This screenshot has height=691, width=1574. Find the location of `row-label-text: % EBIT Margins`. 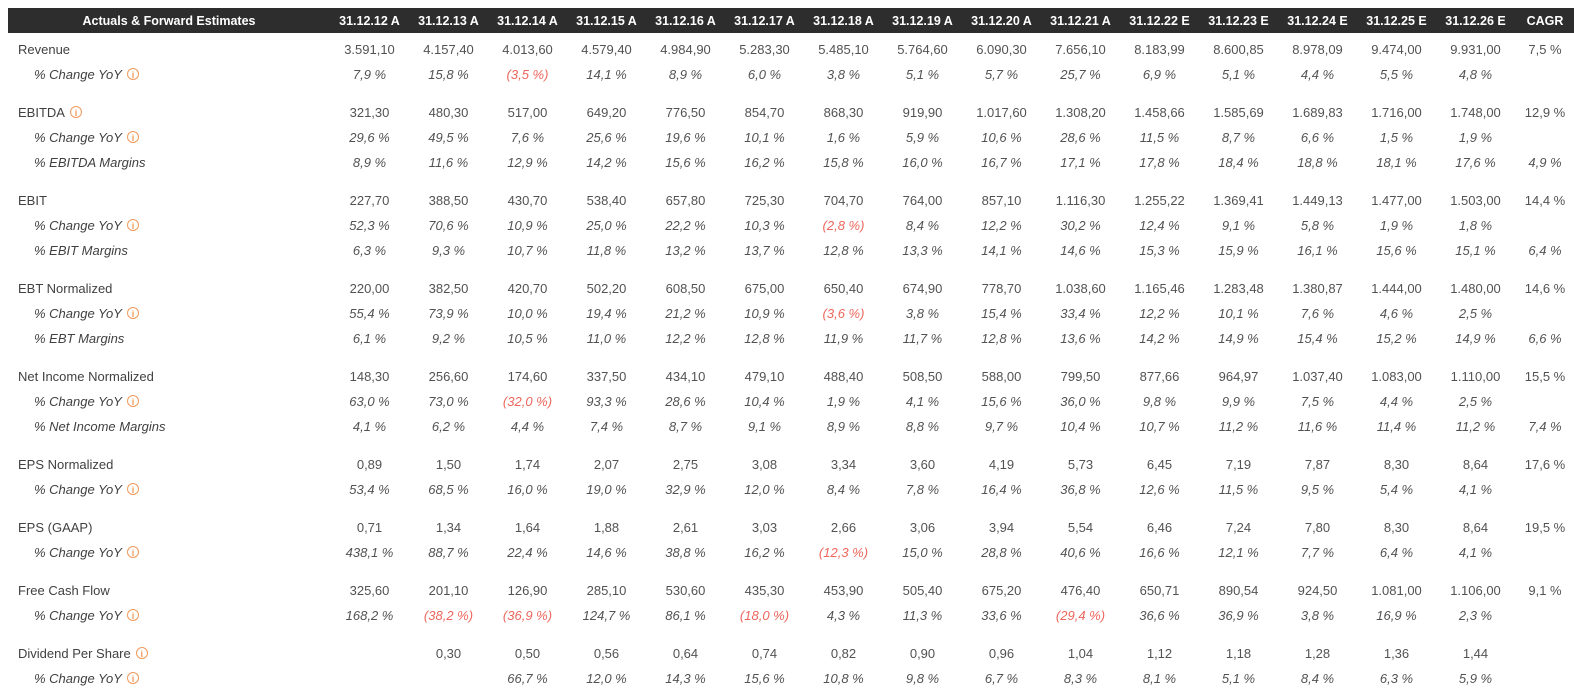

row-label-text: % EBIT Margins is located at coordinates (81, 250).